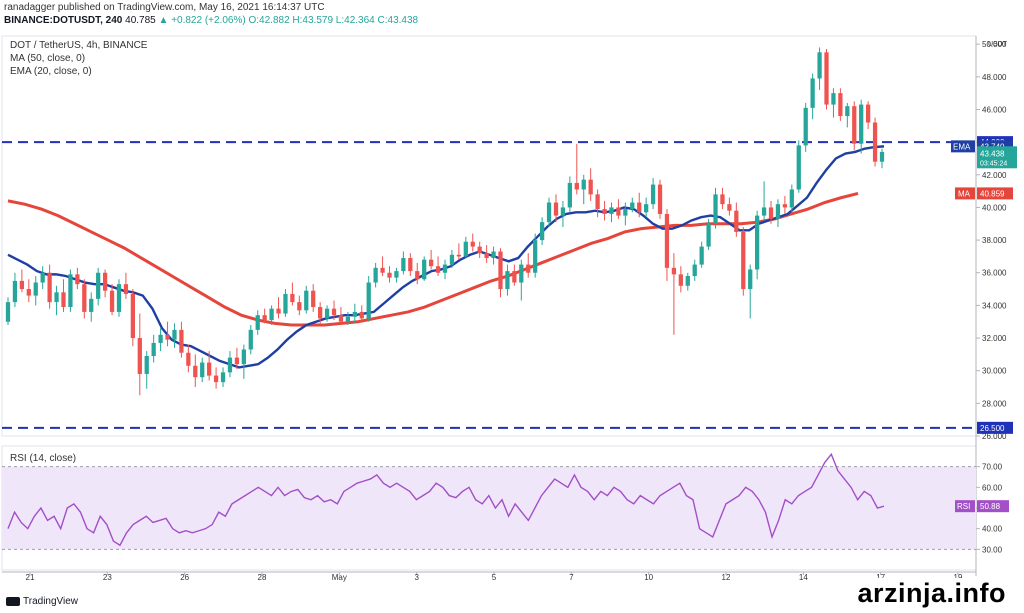  What do you see at coordinates (994, 371) in the screenshot?
I see `y-tick-label: 30.000` at bounding box center [994, 371].